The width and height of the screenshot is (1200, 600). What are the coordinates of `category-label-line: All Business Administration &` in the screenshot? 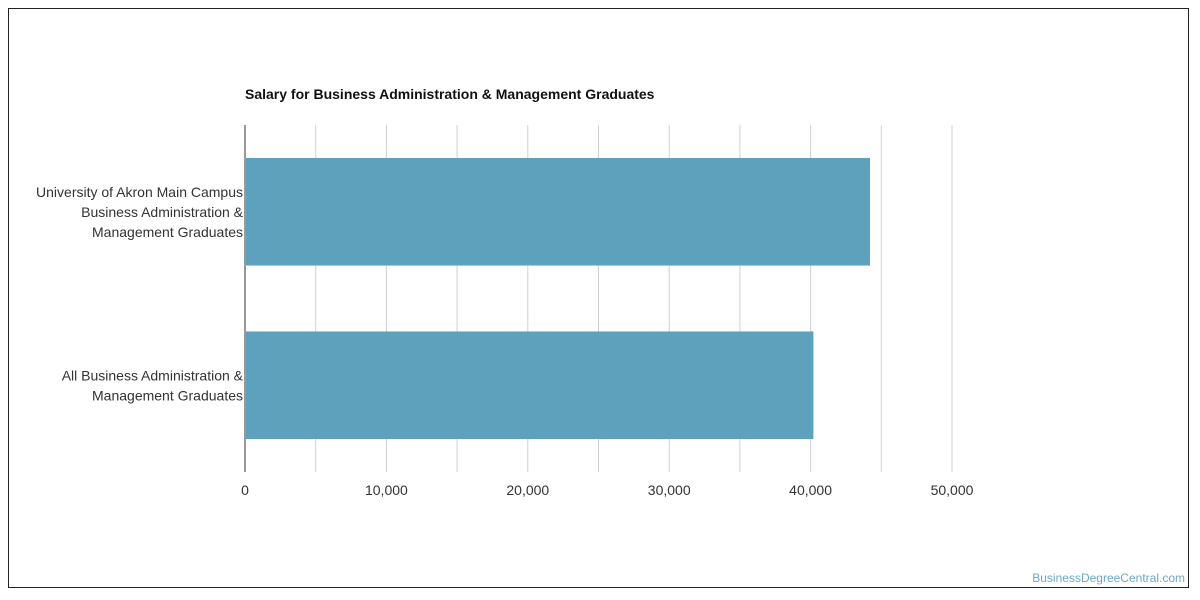 It's located at (153, 375).